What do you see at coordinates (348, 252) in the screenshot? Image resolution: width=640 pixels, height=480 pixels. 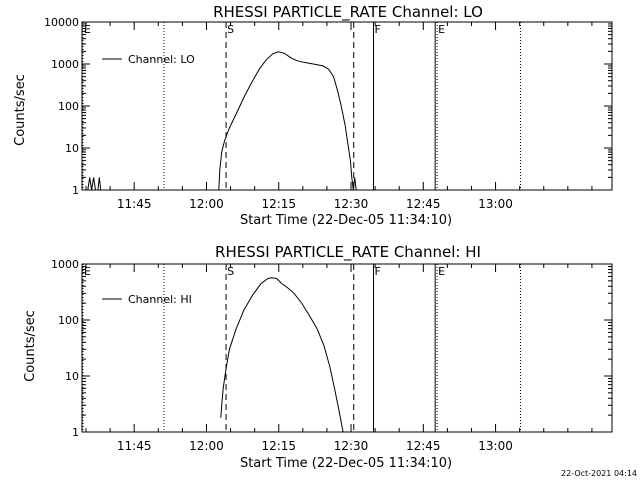 I see `panel-title: RHESSI PARTICLE_RATE Channel: HI` at bounding box center [348, 252].